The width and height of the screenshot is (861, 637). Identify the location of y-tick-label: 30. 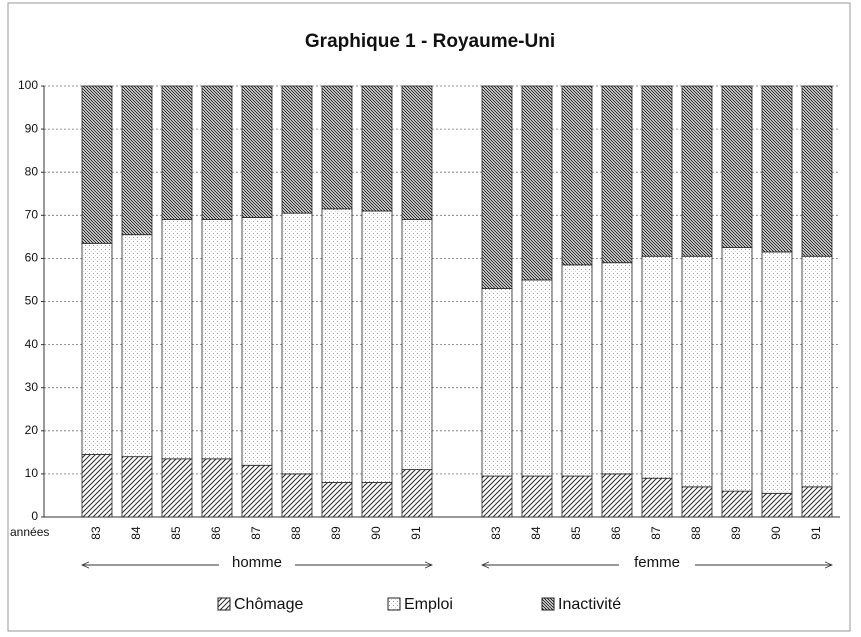
(32, 387).